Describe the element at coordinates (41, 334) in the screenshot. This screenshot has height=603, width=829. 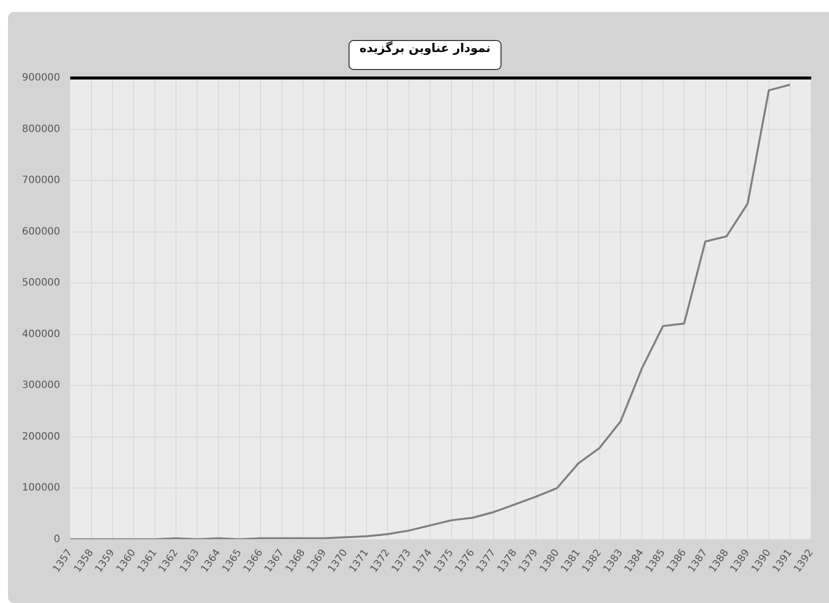
I see `y-tick-label: 400000` at that location.